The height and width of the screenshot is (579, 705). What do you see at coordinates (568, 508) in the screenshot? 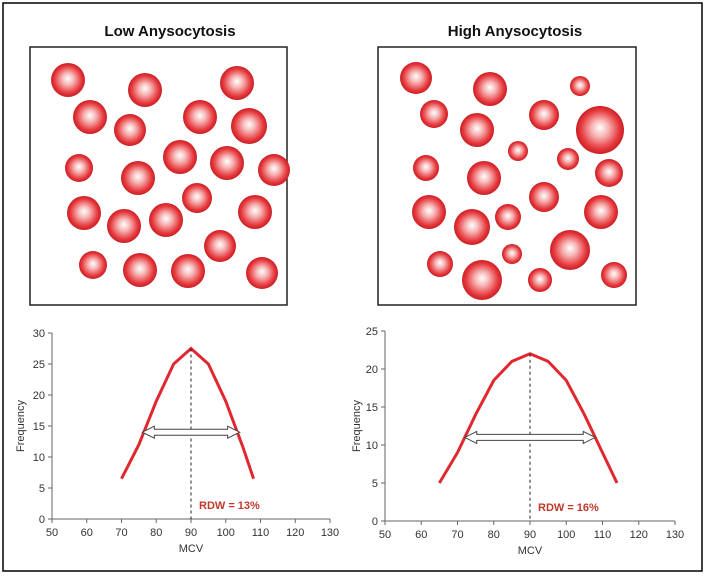
I see `rdw-label: RDW = 16%` at bounding box center [568, 508].